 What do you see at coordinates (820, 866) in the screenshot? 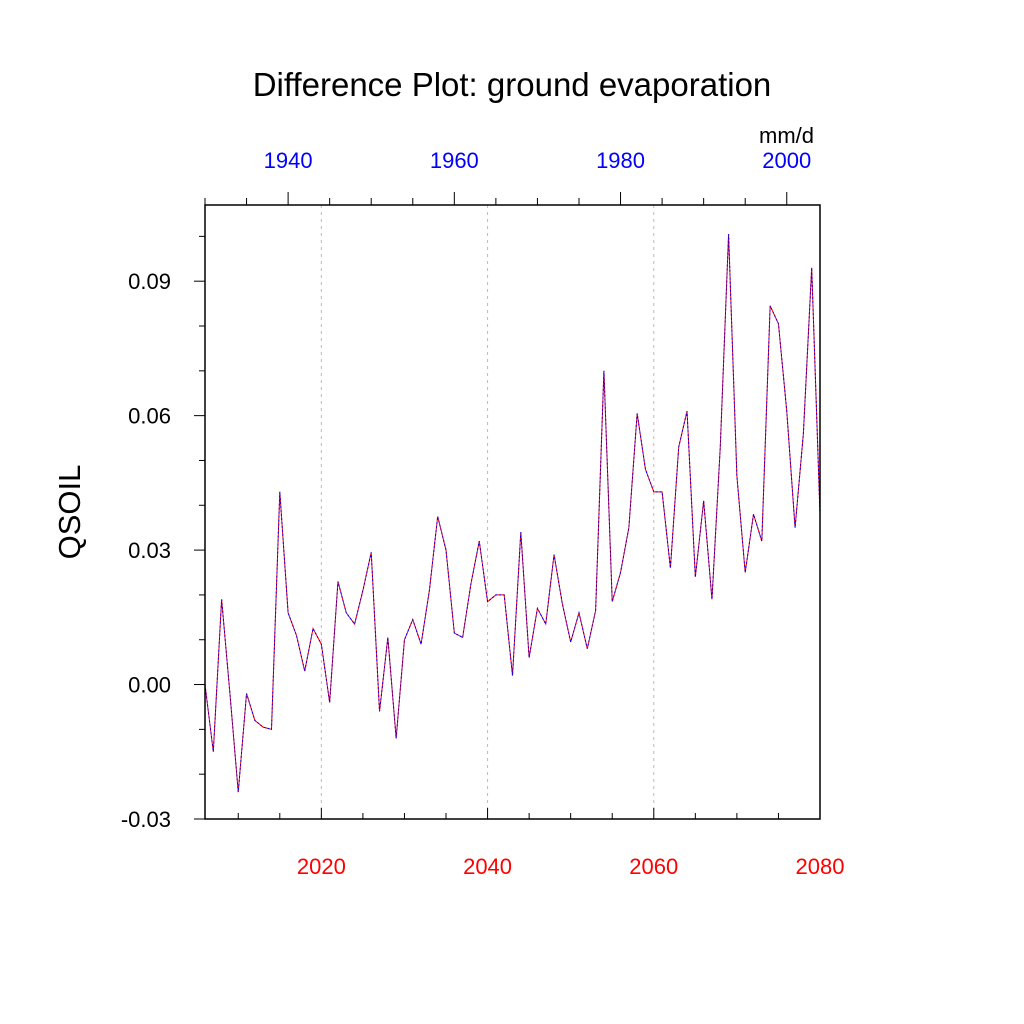
I see `bottom-tick-label-2080: 2080` at bounding box center [820, 866].